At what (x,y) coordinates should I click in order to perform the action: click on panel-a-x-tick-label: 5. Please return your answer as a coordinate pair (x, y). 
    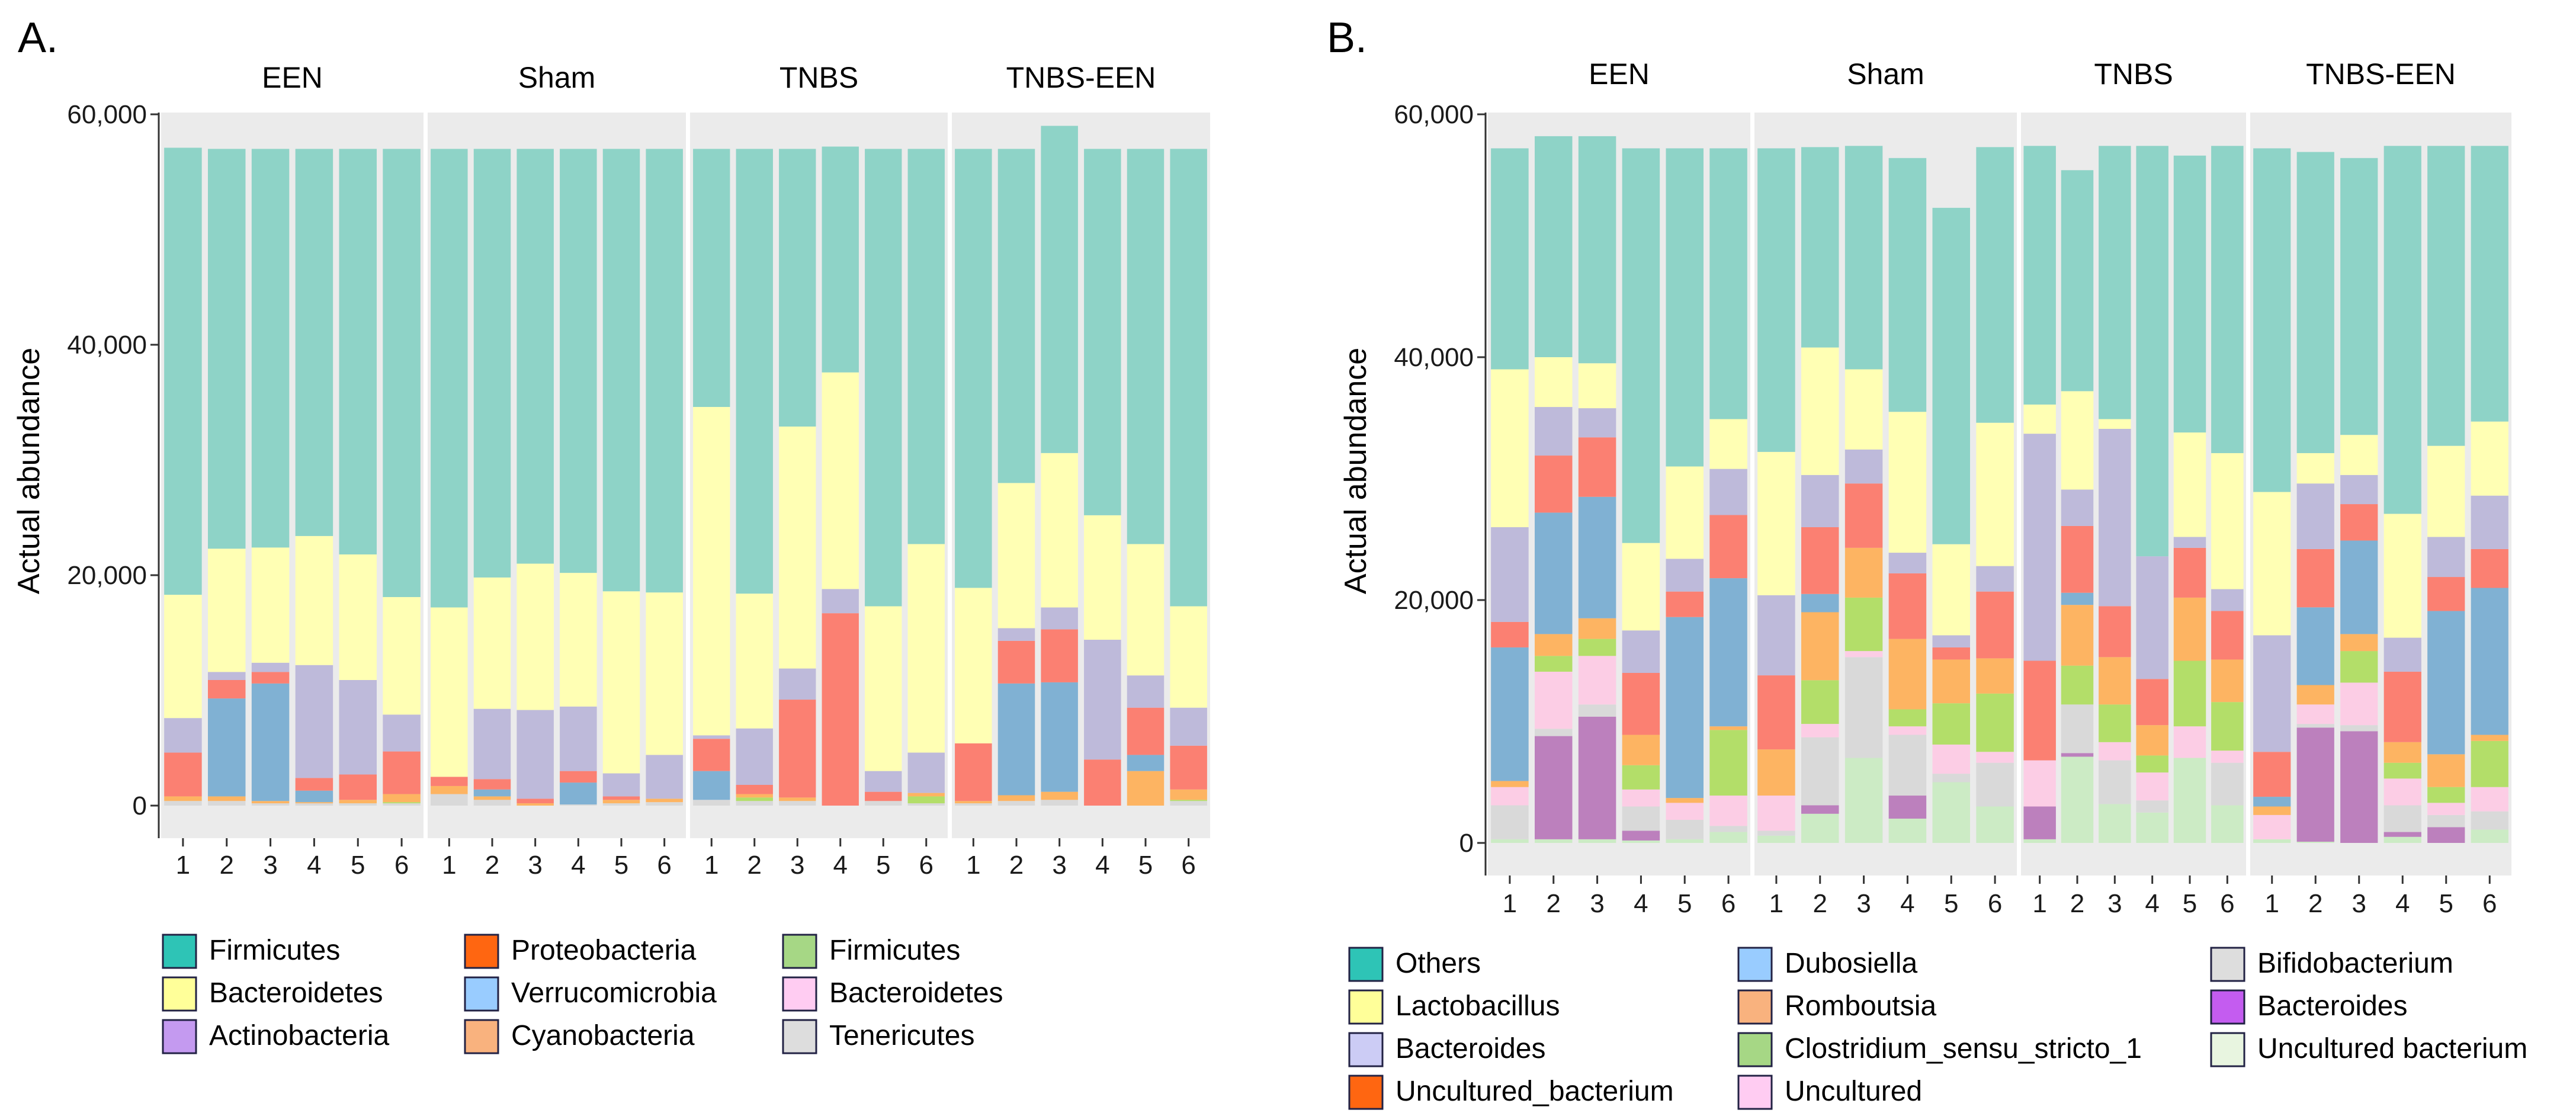
    Looking at the image, I should click on (358, 865).